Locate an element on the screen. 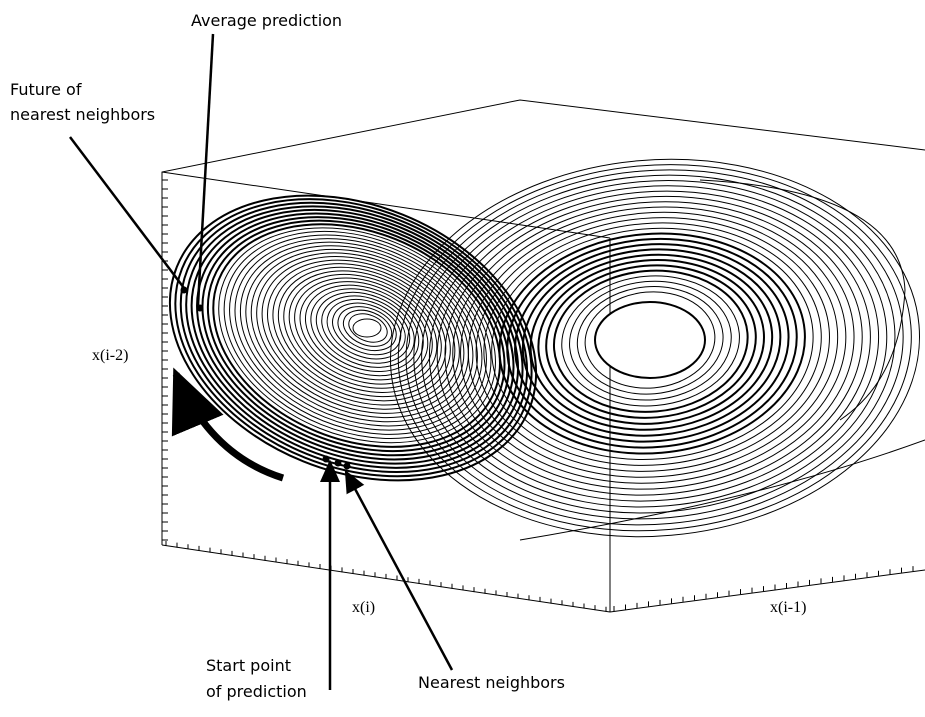 The width and height of the screenshot is (925, 717). annotation: Start point is located at coordinates (248, 665).